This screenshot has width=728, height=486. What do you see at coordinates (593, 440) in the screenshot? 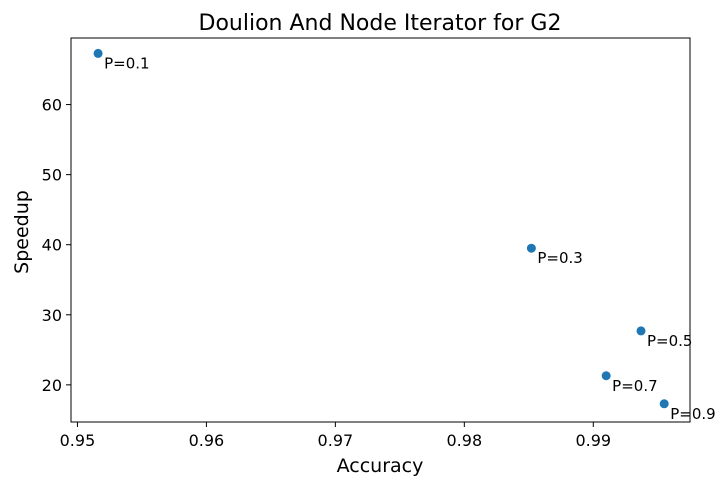
I see `x-tick-label: 0.99` at bounding box center [593, 440].